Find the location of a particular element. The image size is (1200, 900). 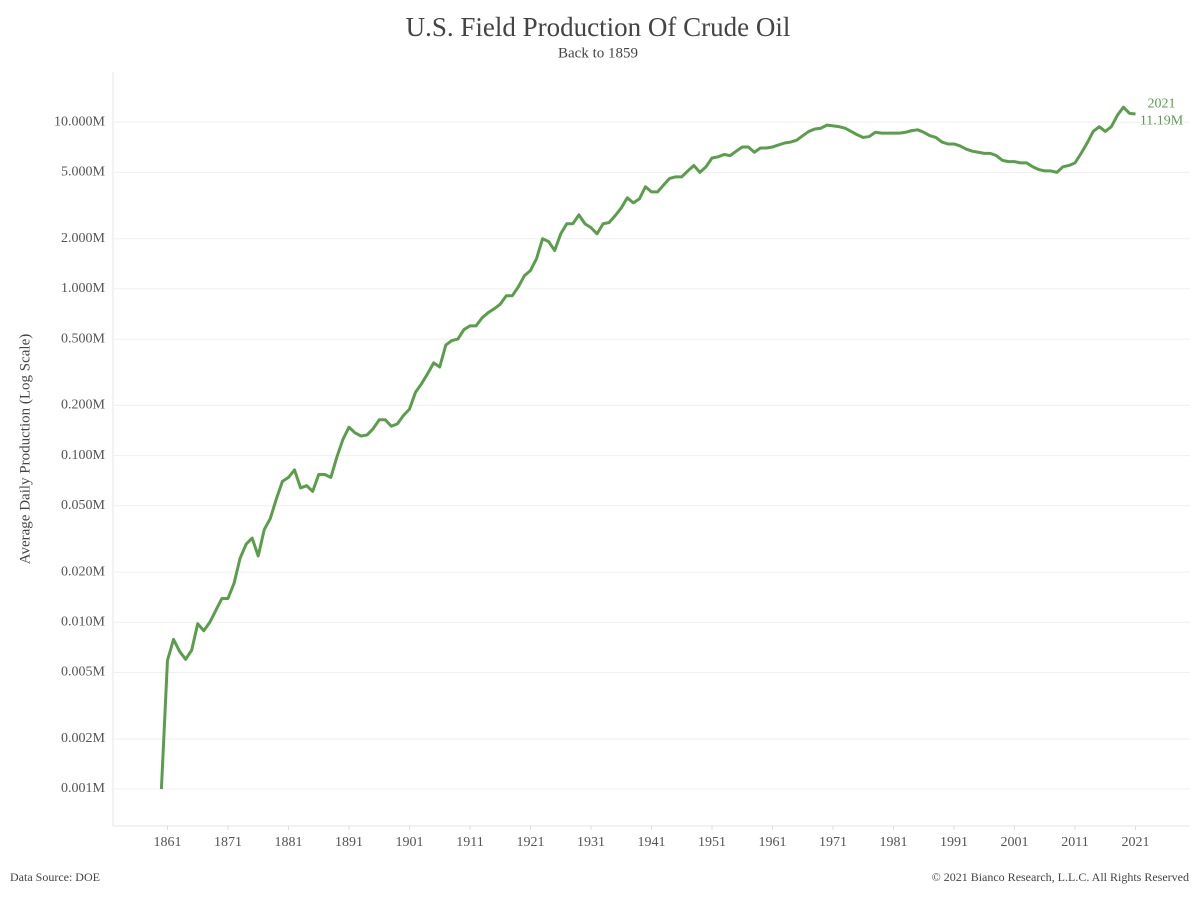

end-year-label: 2021 is located at coordinates (1162, 103).